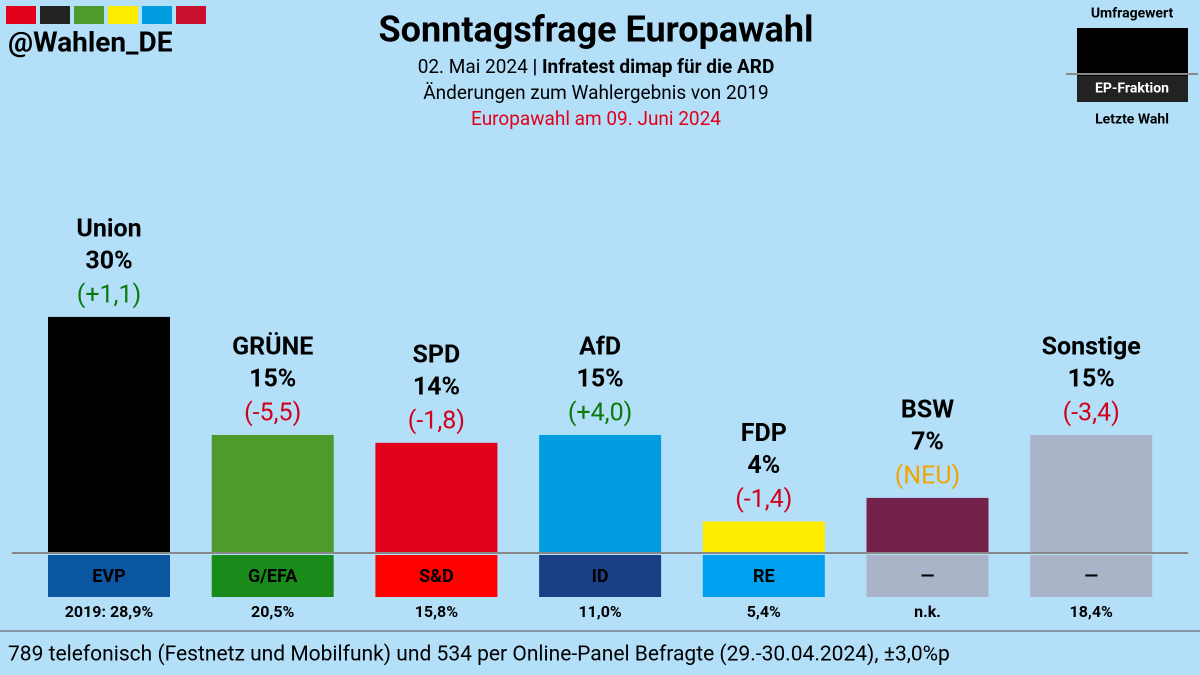 This screenshot has height=675, width=1200. Describe the element at coordinates (595, 92) in the screenshot. I see `subtitle: Änderungen zum Wahlergebnis von 2019` at that location.